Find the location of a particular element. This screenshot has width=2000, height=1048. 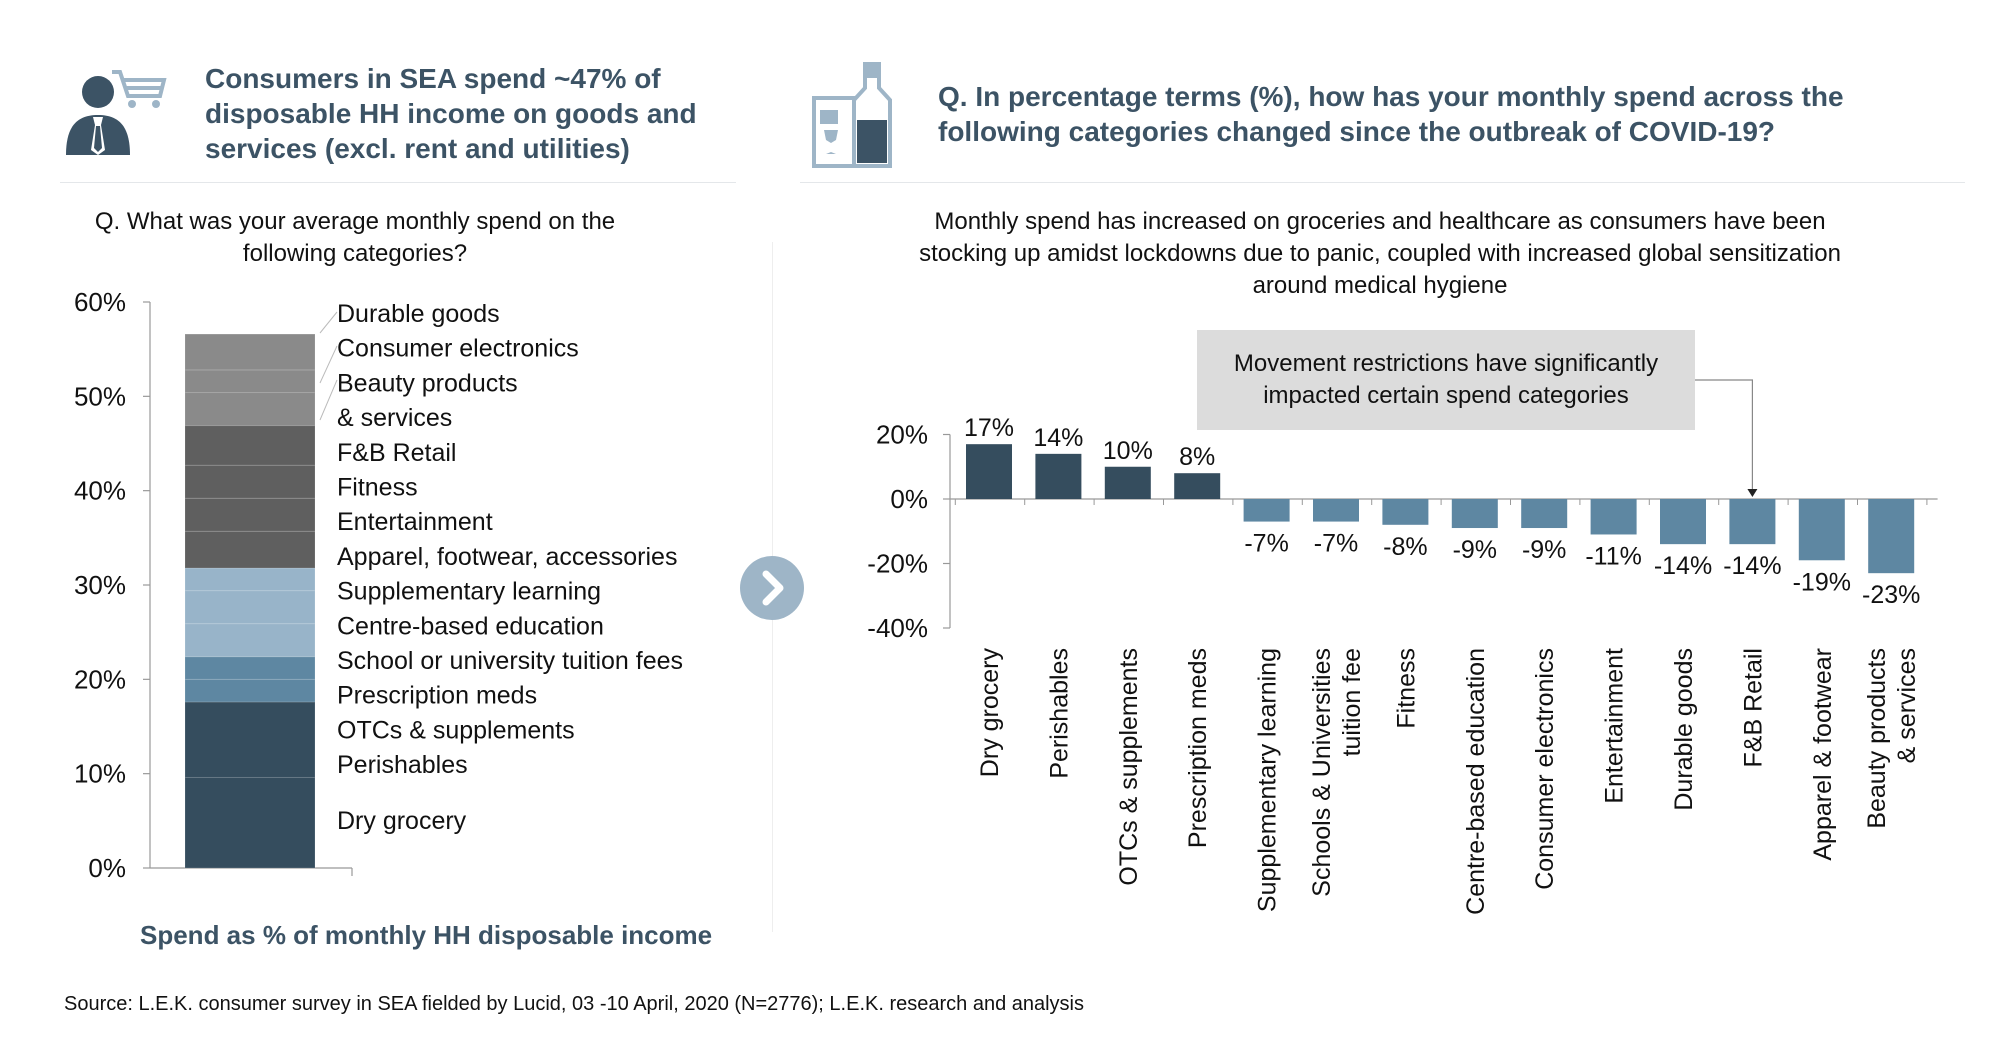

stack-legend-label: Durable goods is located at coordinates (418, 314).